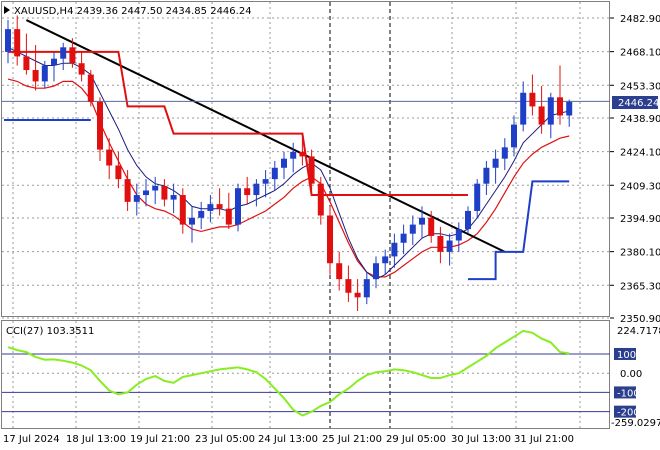 Image resolution: width=660 pixels, height=450 pixels. What do you see at coordinates (519, 230) in the screenshot?
I see `blue-stop-line` at bounding box center [519, 230].